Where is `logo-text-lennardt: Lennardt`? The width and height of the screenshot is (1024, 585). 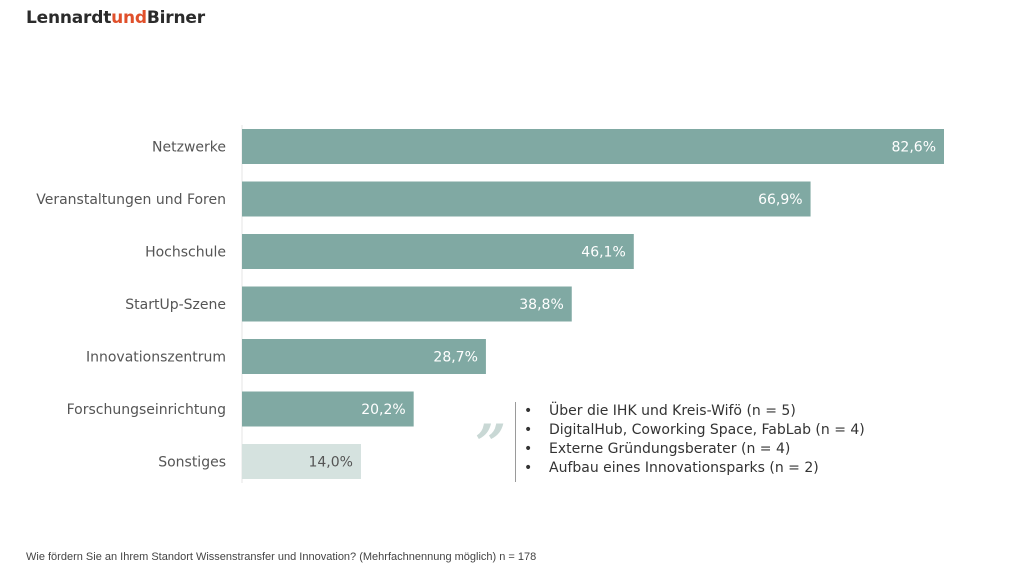 logo-text-lennardt: Lennardt is located at coordinates (69, 18).